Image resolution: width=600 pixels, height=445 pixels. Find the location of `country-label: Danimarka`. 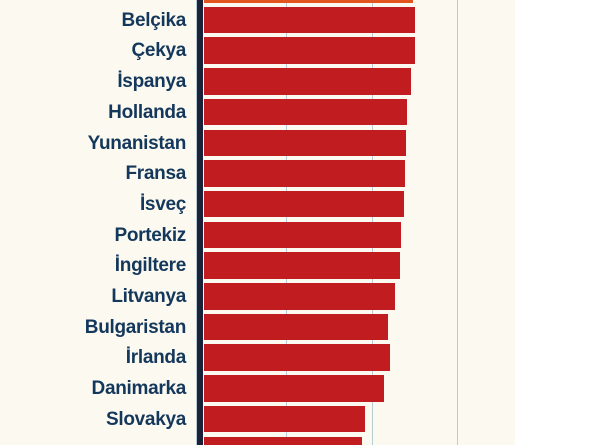

country-label: Danimarka is located at coordinates (139, 389).